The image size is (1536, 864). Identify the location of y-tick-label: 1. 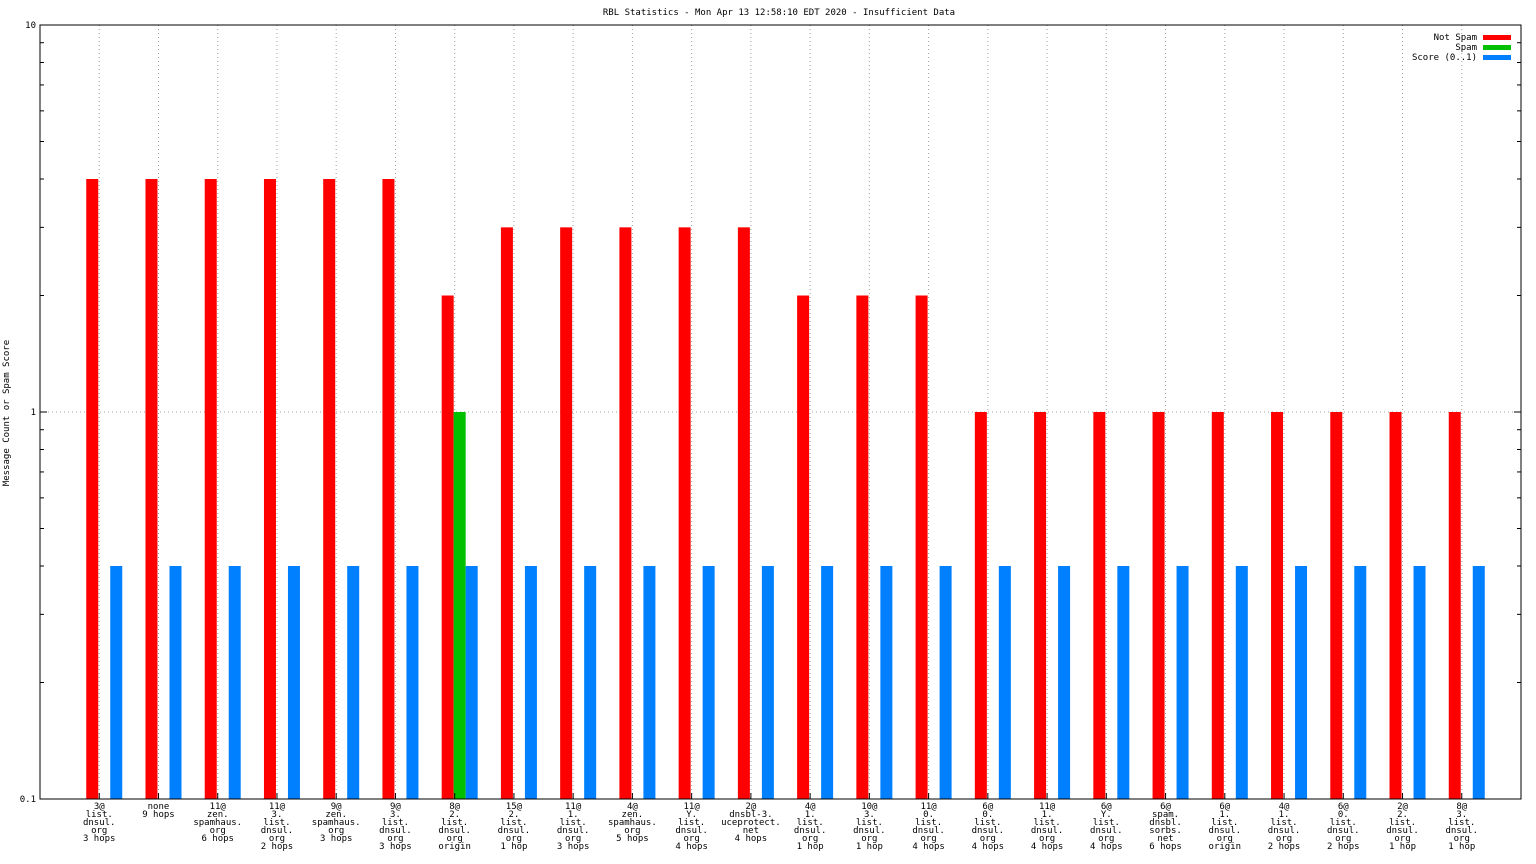
(33, 413).